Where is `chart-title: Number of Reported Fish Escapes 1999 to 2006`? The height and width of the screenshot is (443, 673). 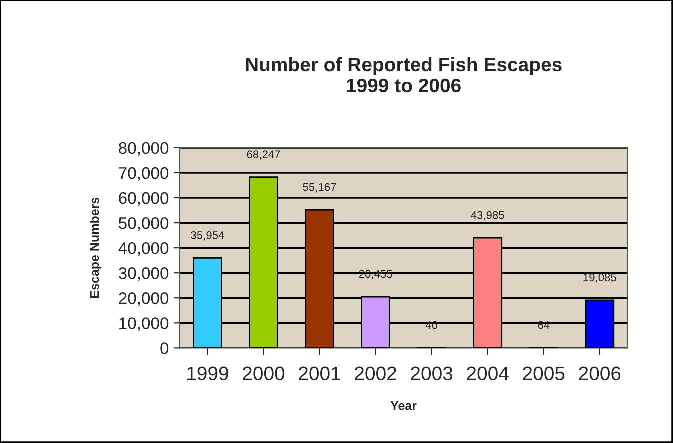 chart-title: Number of Reported Fish Escapes 1999 to 2006 is located at coordinates (404, 75).